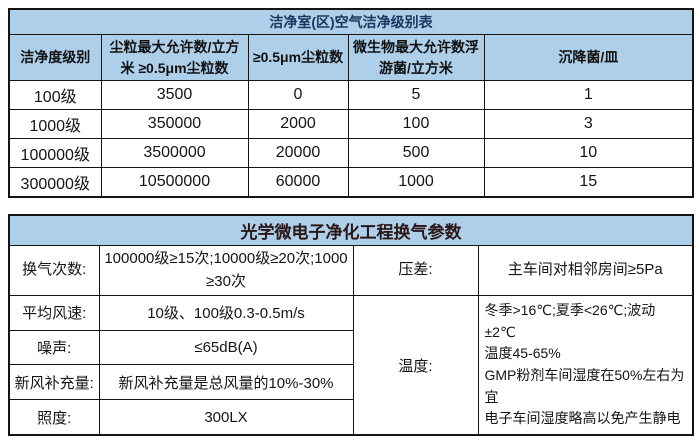 This screenshot has width=700, height=444. Describe the element at coordinates (226, 417) in the screenshot. I see `illumination-value: 300LX` at that location.